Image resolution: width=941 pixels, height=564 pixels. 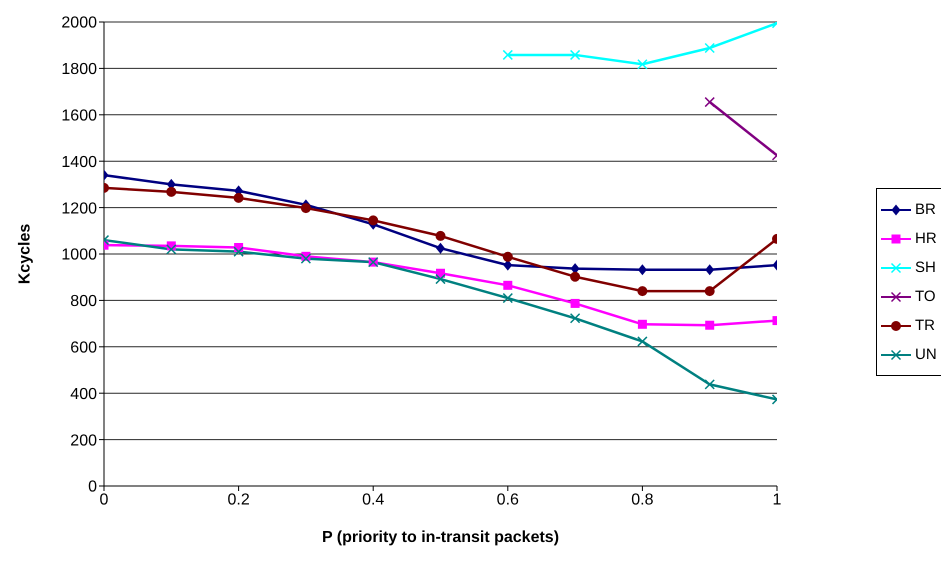 I want to click on y-tick-label: 1800, so click(x=79, y=69).